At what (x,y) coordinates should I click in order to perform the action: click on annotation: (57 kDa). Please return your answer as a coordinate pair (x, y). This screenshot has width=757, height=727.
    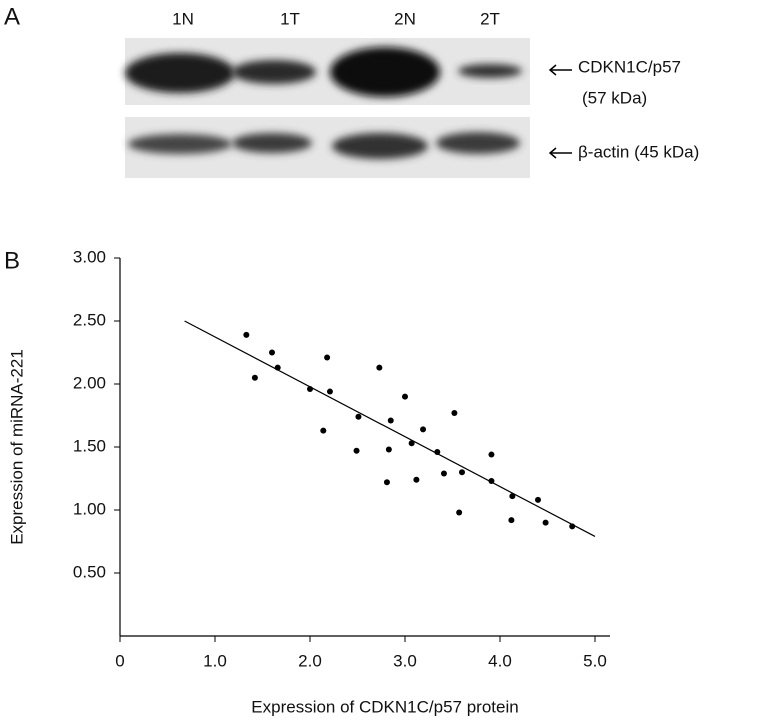
    Looking at the image, I should click on (614, 97).